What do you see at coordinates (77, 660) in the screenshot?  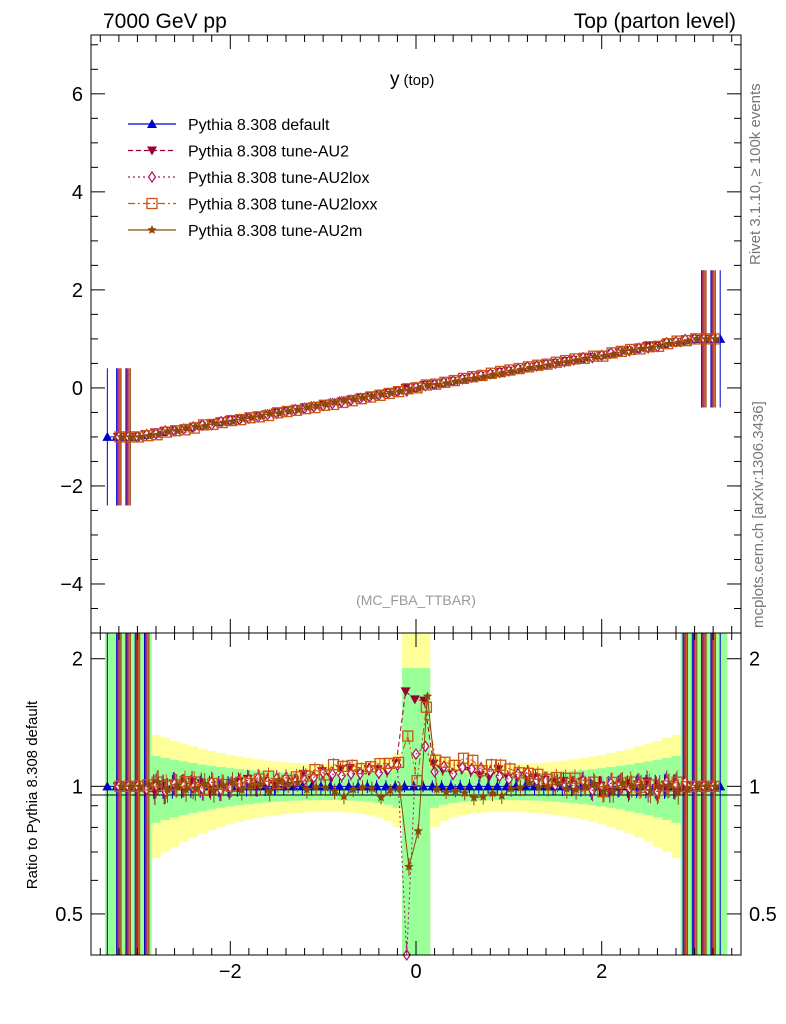 I see `ratio-y-tick-label: 2` at bounding box center [77, 660].